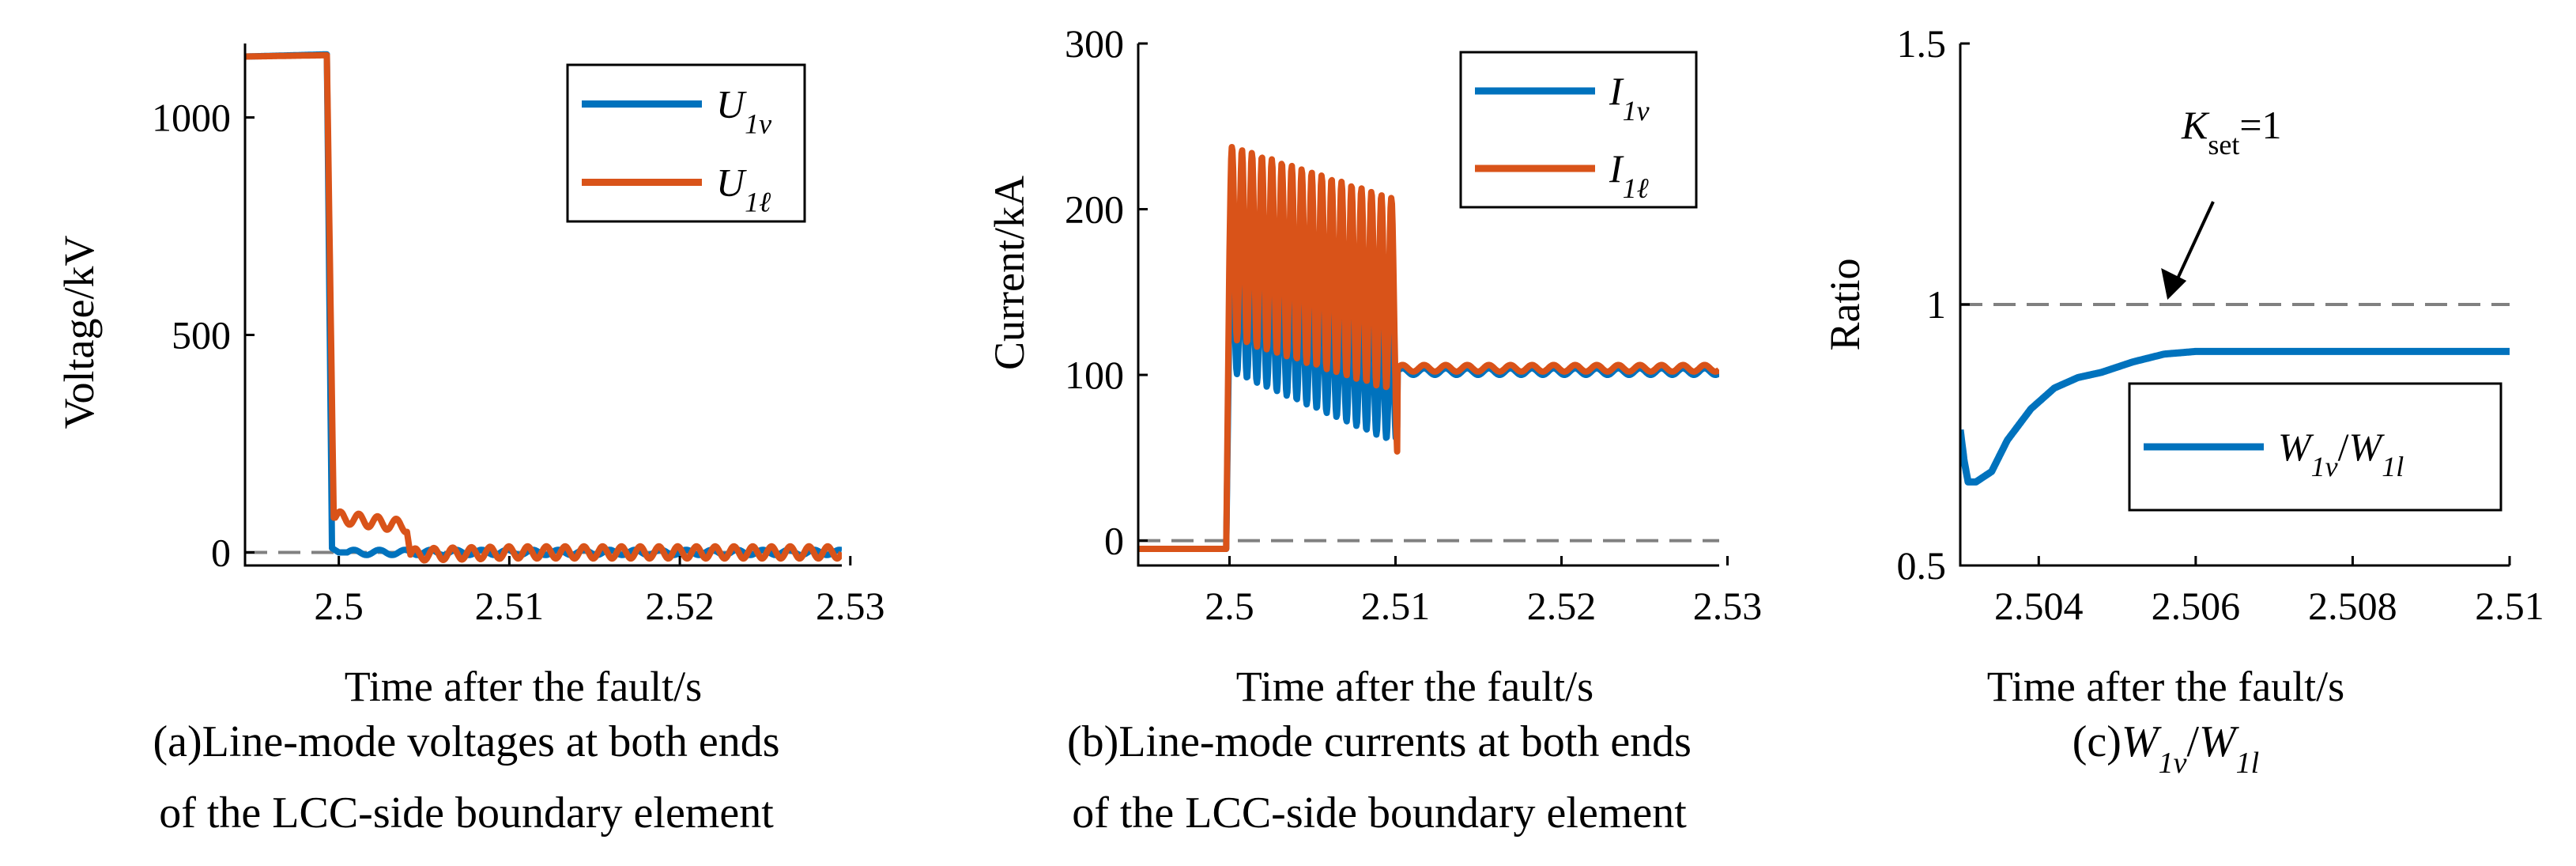 This screenshot has height=866, width=2576. What do you see at coordinates (2231, 132) in the screenshot?
I see `annotation-kset: Kset=1` at bounding box center [2231, 132].